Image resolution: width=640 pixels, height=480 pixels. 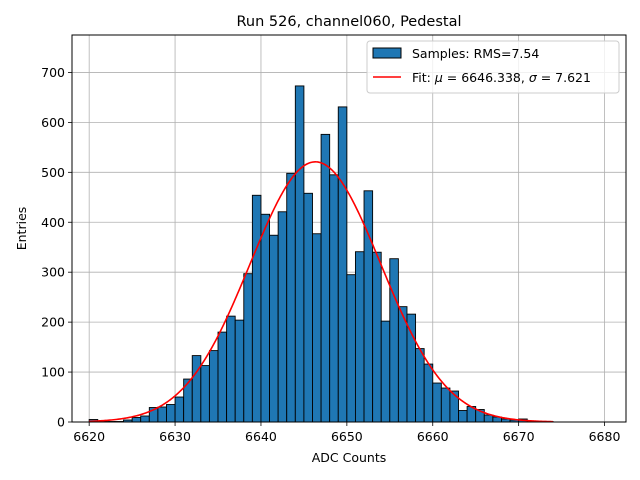 I want to click on x-axis-label: ADC Counts, so click(x=349, y=457).